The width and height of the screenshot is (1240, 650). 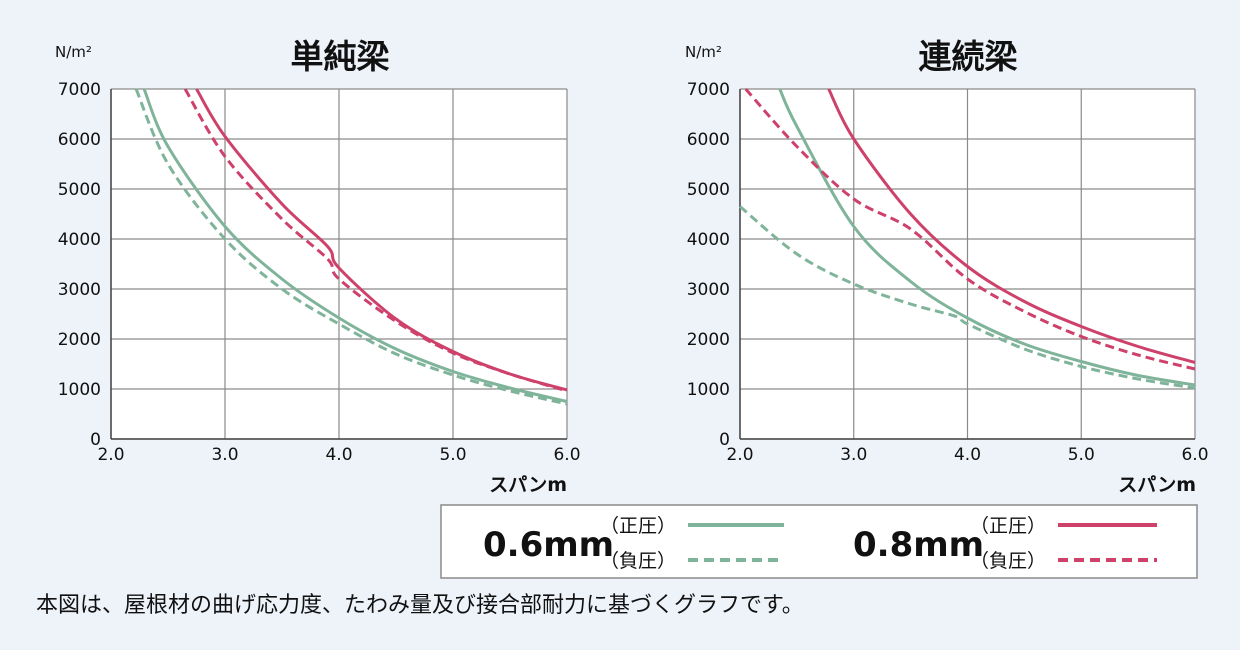 What do you see at coordinates (967, 297) in the screenshot?
I see `series-line-0.6mm-negative` at bounding box center [967, 297].